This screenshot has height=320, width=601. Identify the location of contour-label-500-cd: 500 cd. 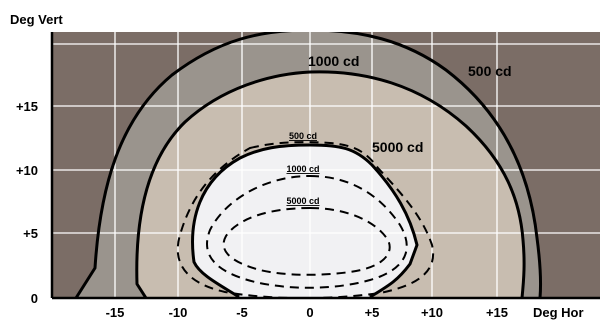
(490, 71).